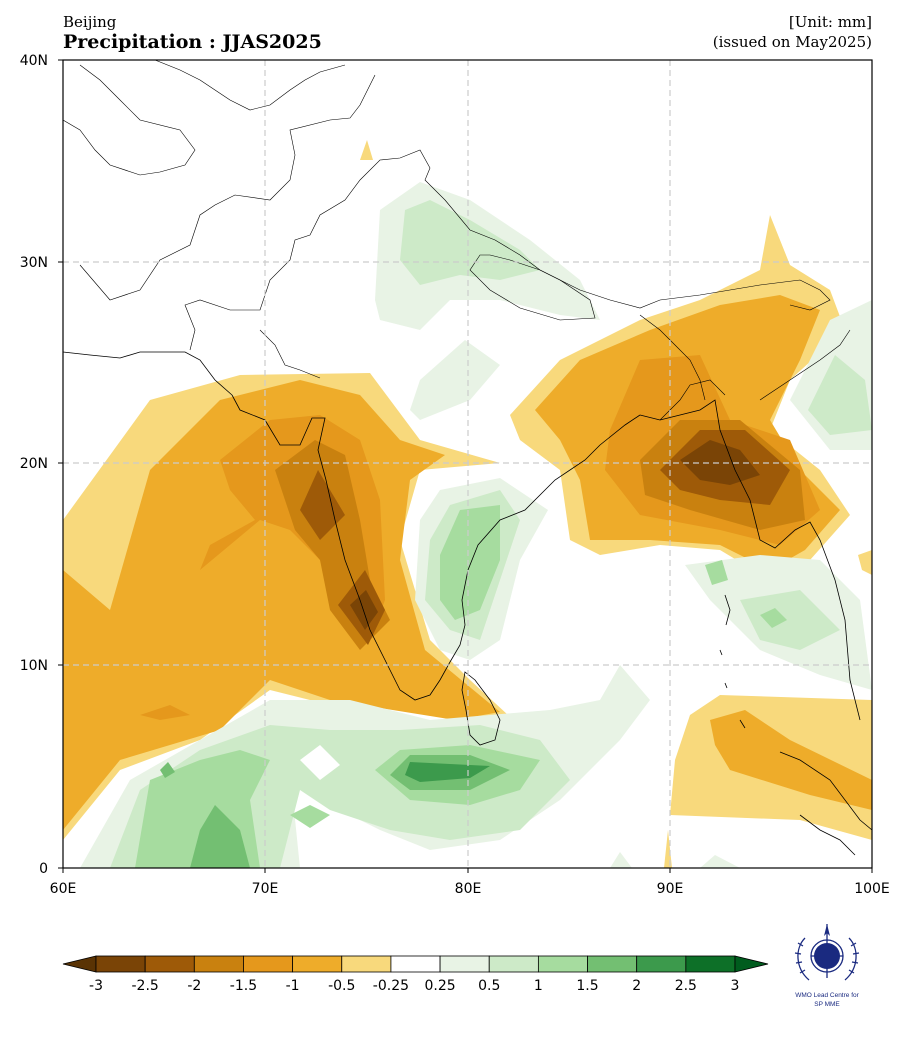 This screenshot has width=908, height=1040. I want to click on header-location: Beijing, so click(90, 22).